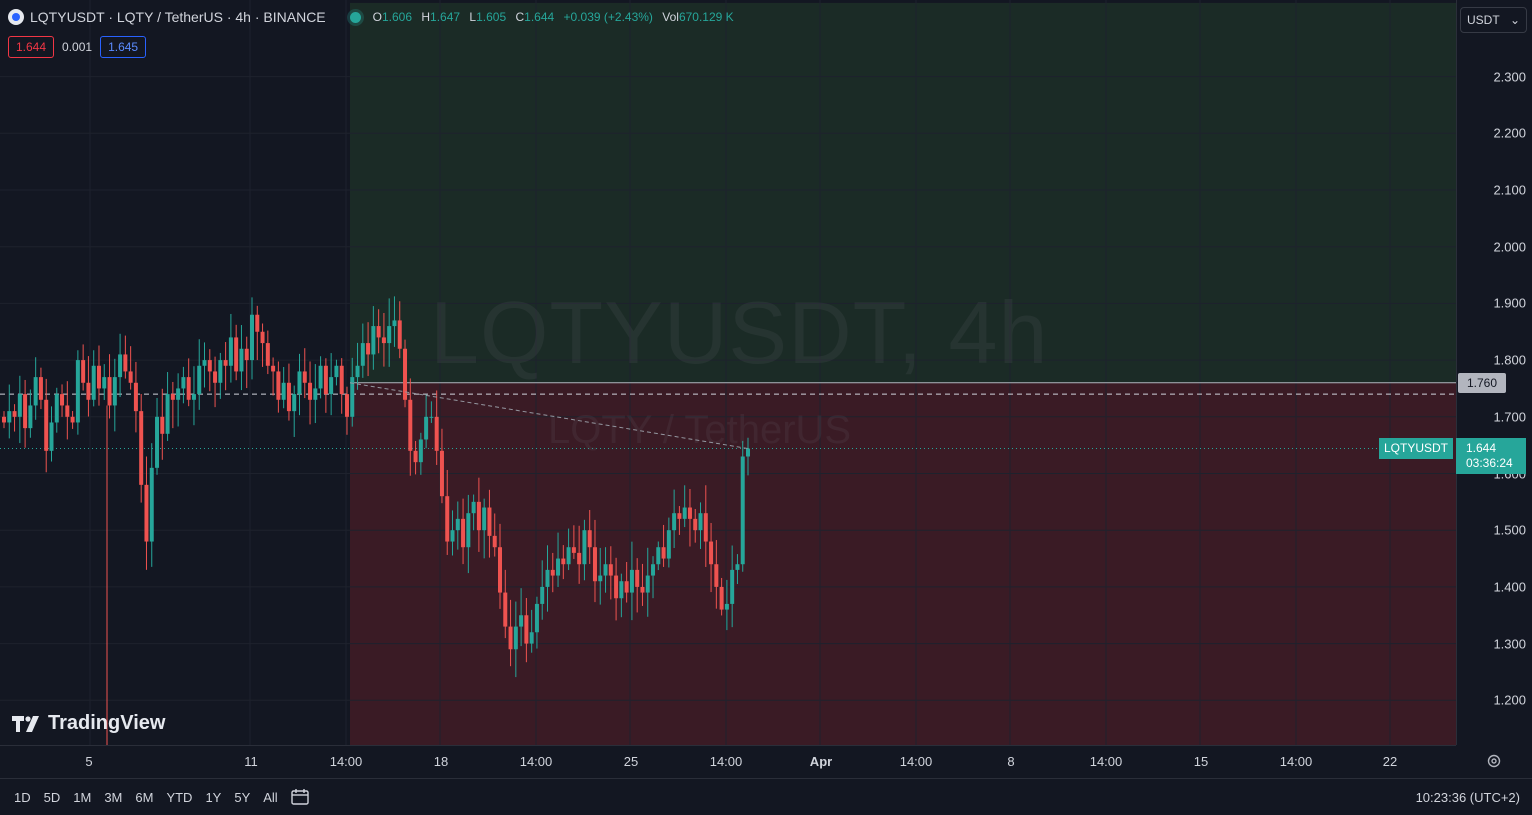 The width and height of the screenshot is (1532, 815). What do you see at coordinates (179, 797) in the screenshot?
I see `range-button-ytd: YTD` at bounding box center [179, 797].